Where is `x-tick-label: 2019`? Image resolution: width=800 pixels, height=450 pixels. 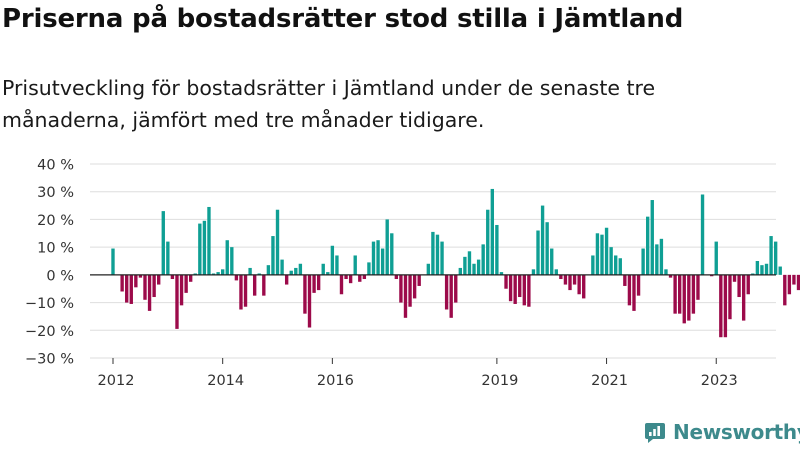
x-tick-label: 2019 is located at coordinates (499, 381).